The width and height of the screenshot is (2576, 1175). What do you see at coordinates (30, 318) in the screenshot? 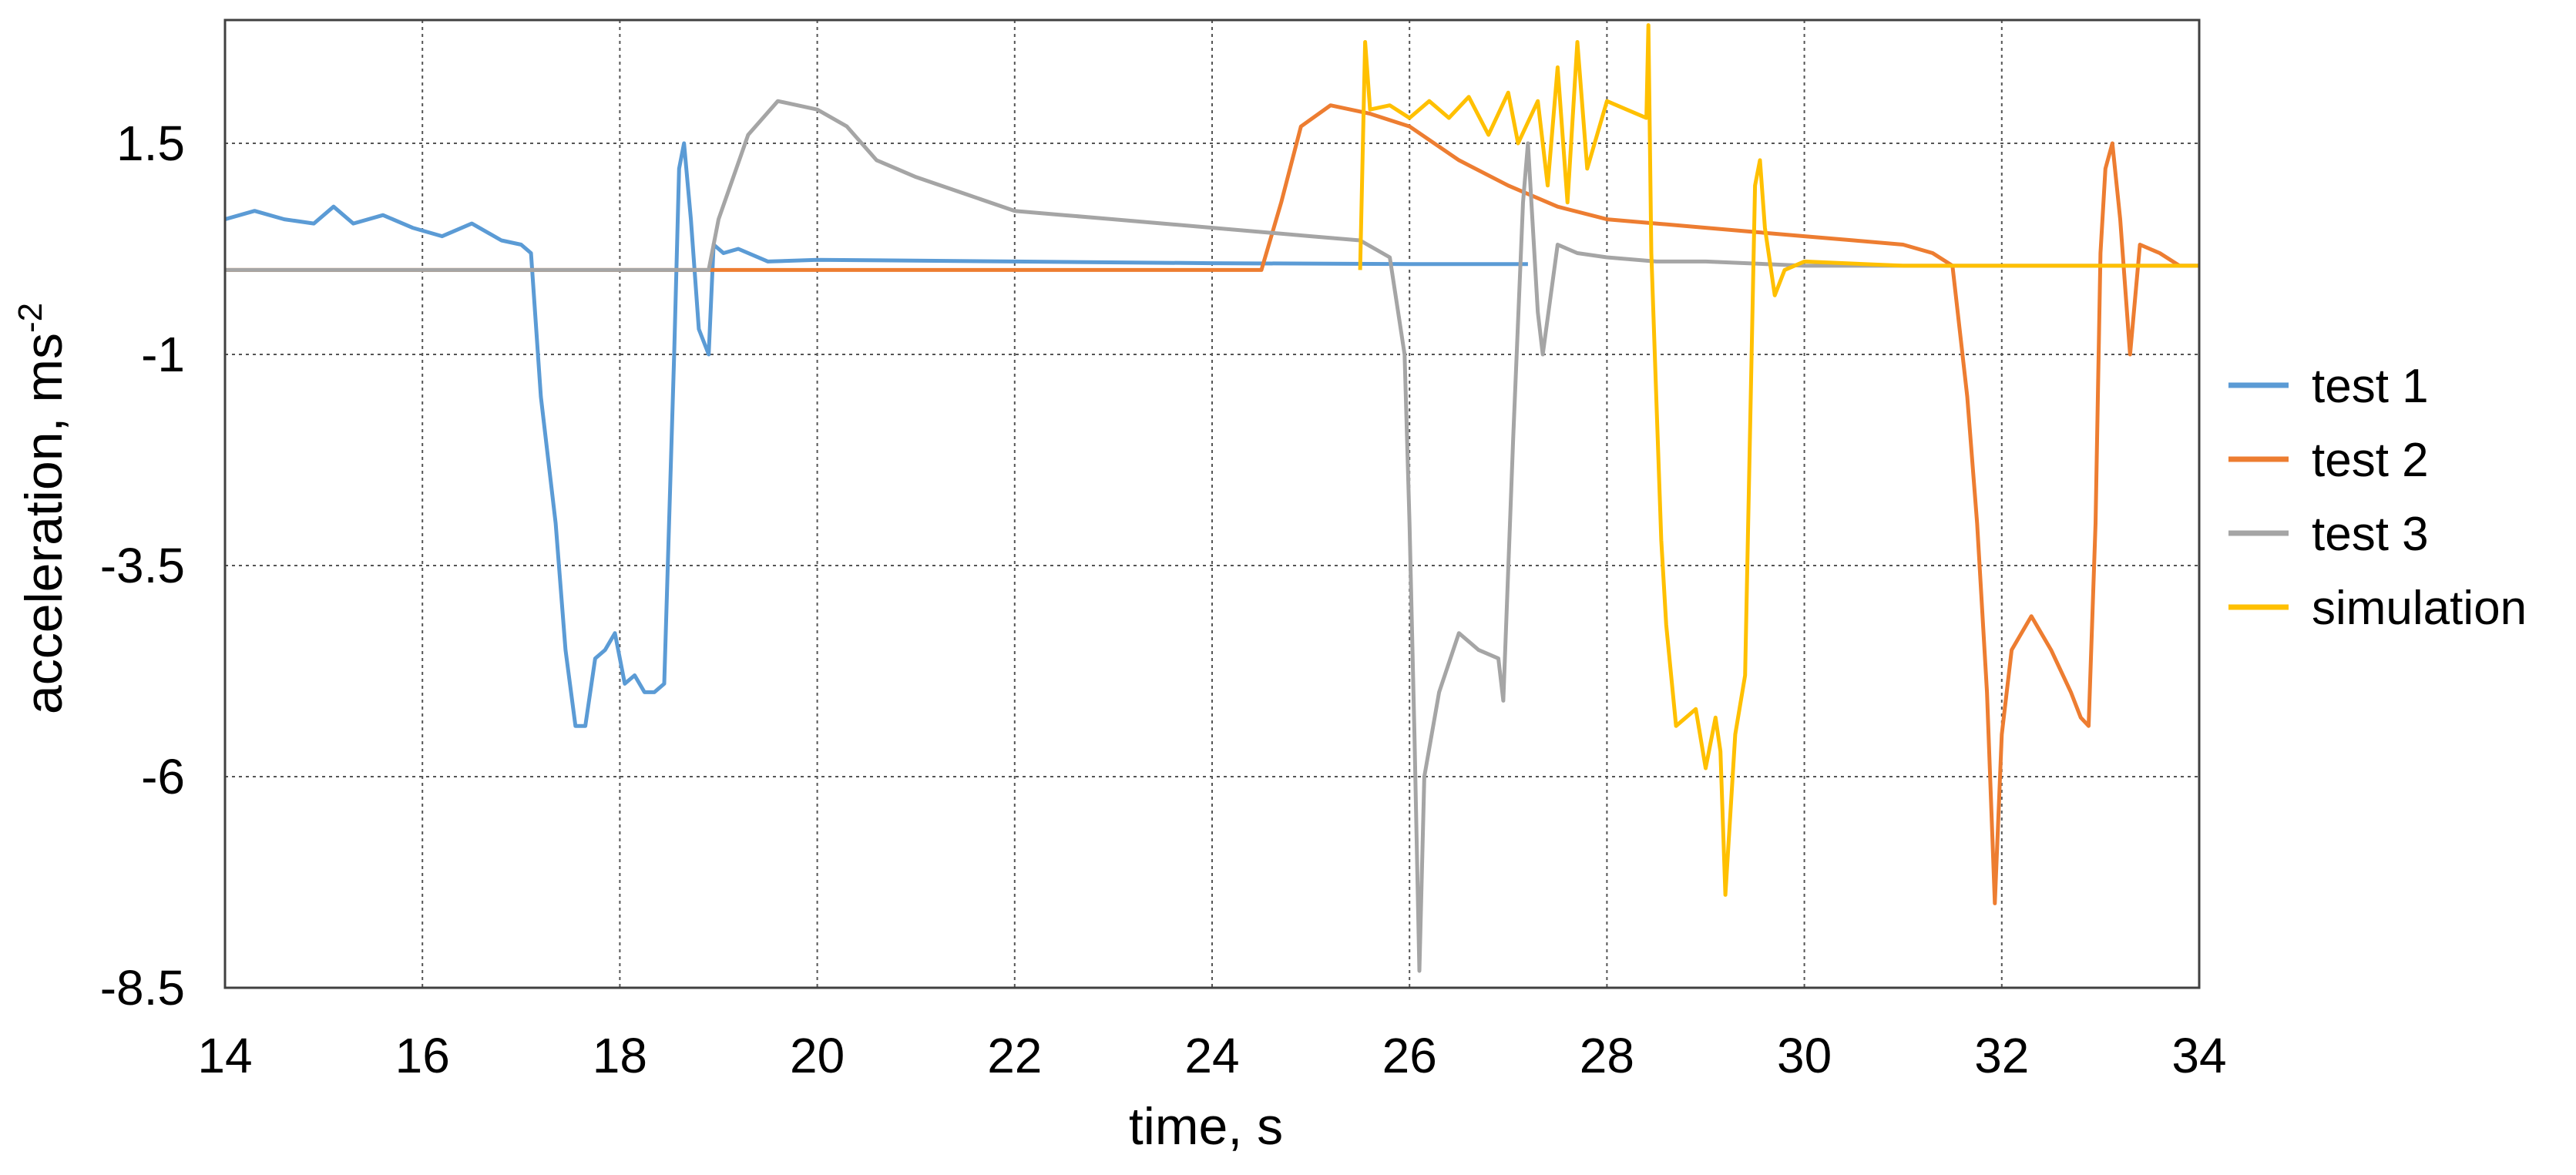
I see `y-axis-title-superscript: -2` at bounding box center [30, 318].